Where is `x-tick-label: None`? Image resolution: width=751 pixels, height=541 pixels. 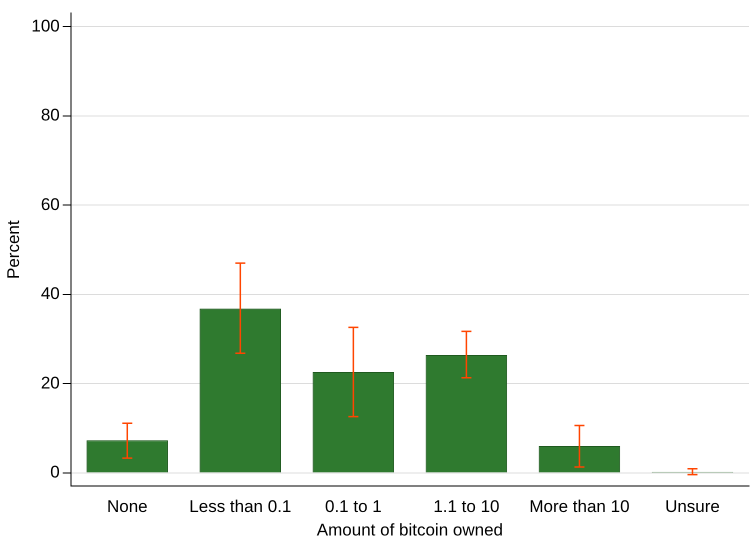 x-tick-label: None is located at coordinates (127, 506).